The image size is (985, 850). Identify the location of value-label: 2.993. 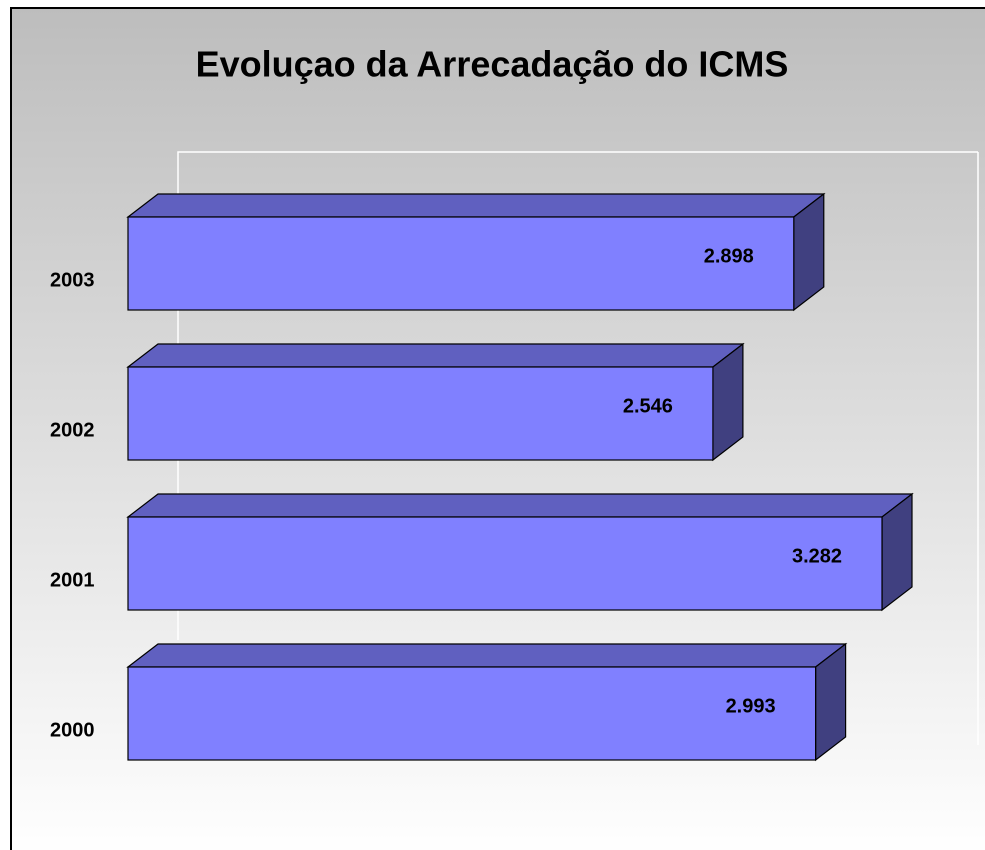
(751, 706).